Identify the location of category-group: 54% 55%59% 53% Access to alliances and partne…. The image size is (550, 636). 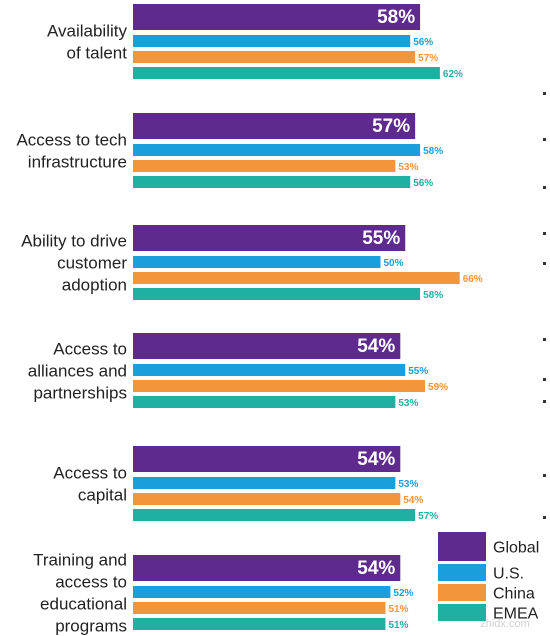
(238, 371).